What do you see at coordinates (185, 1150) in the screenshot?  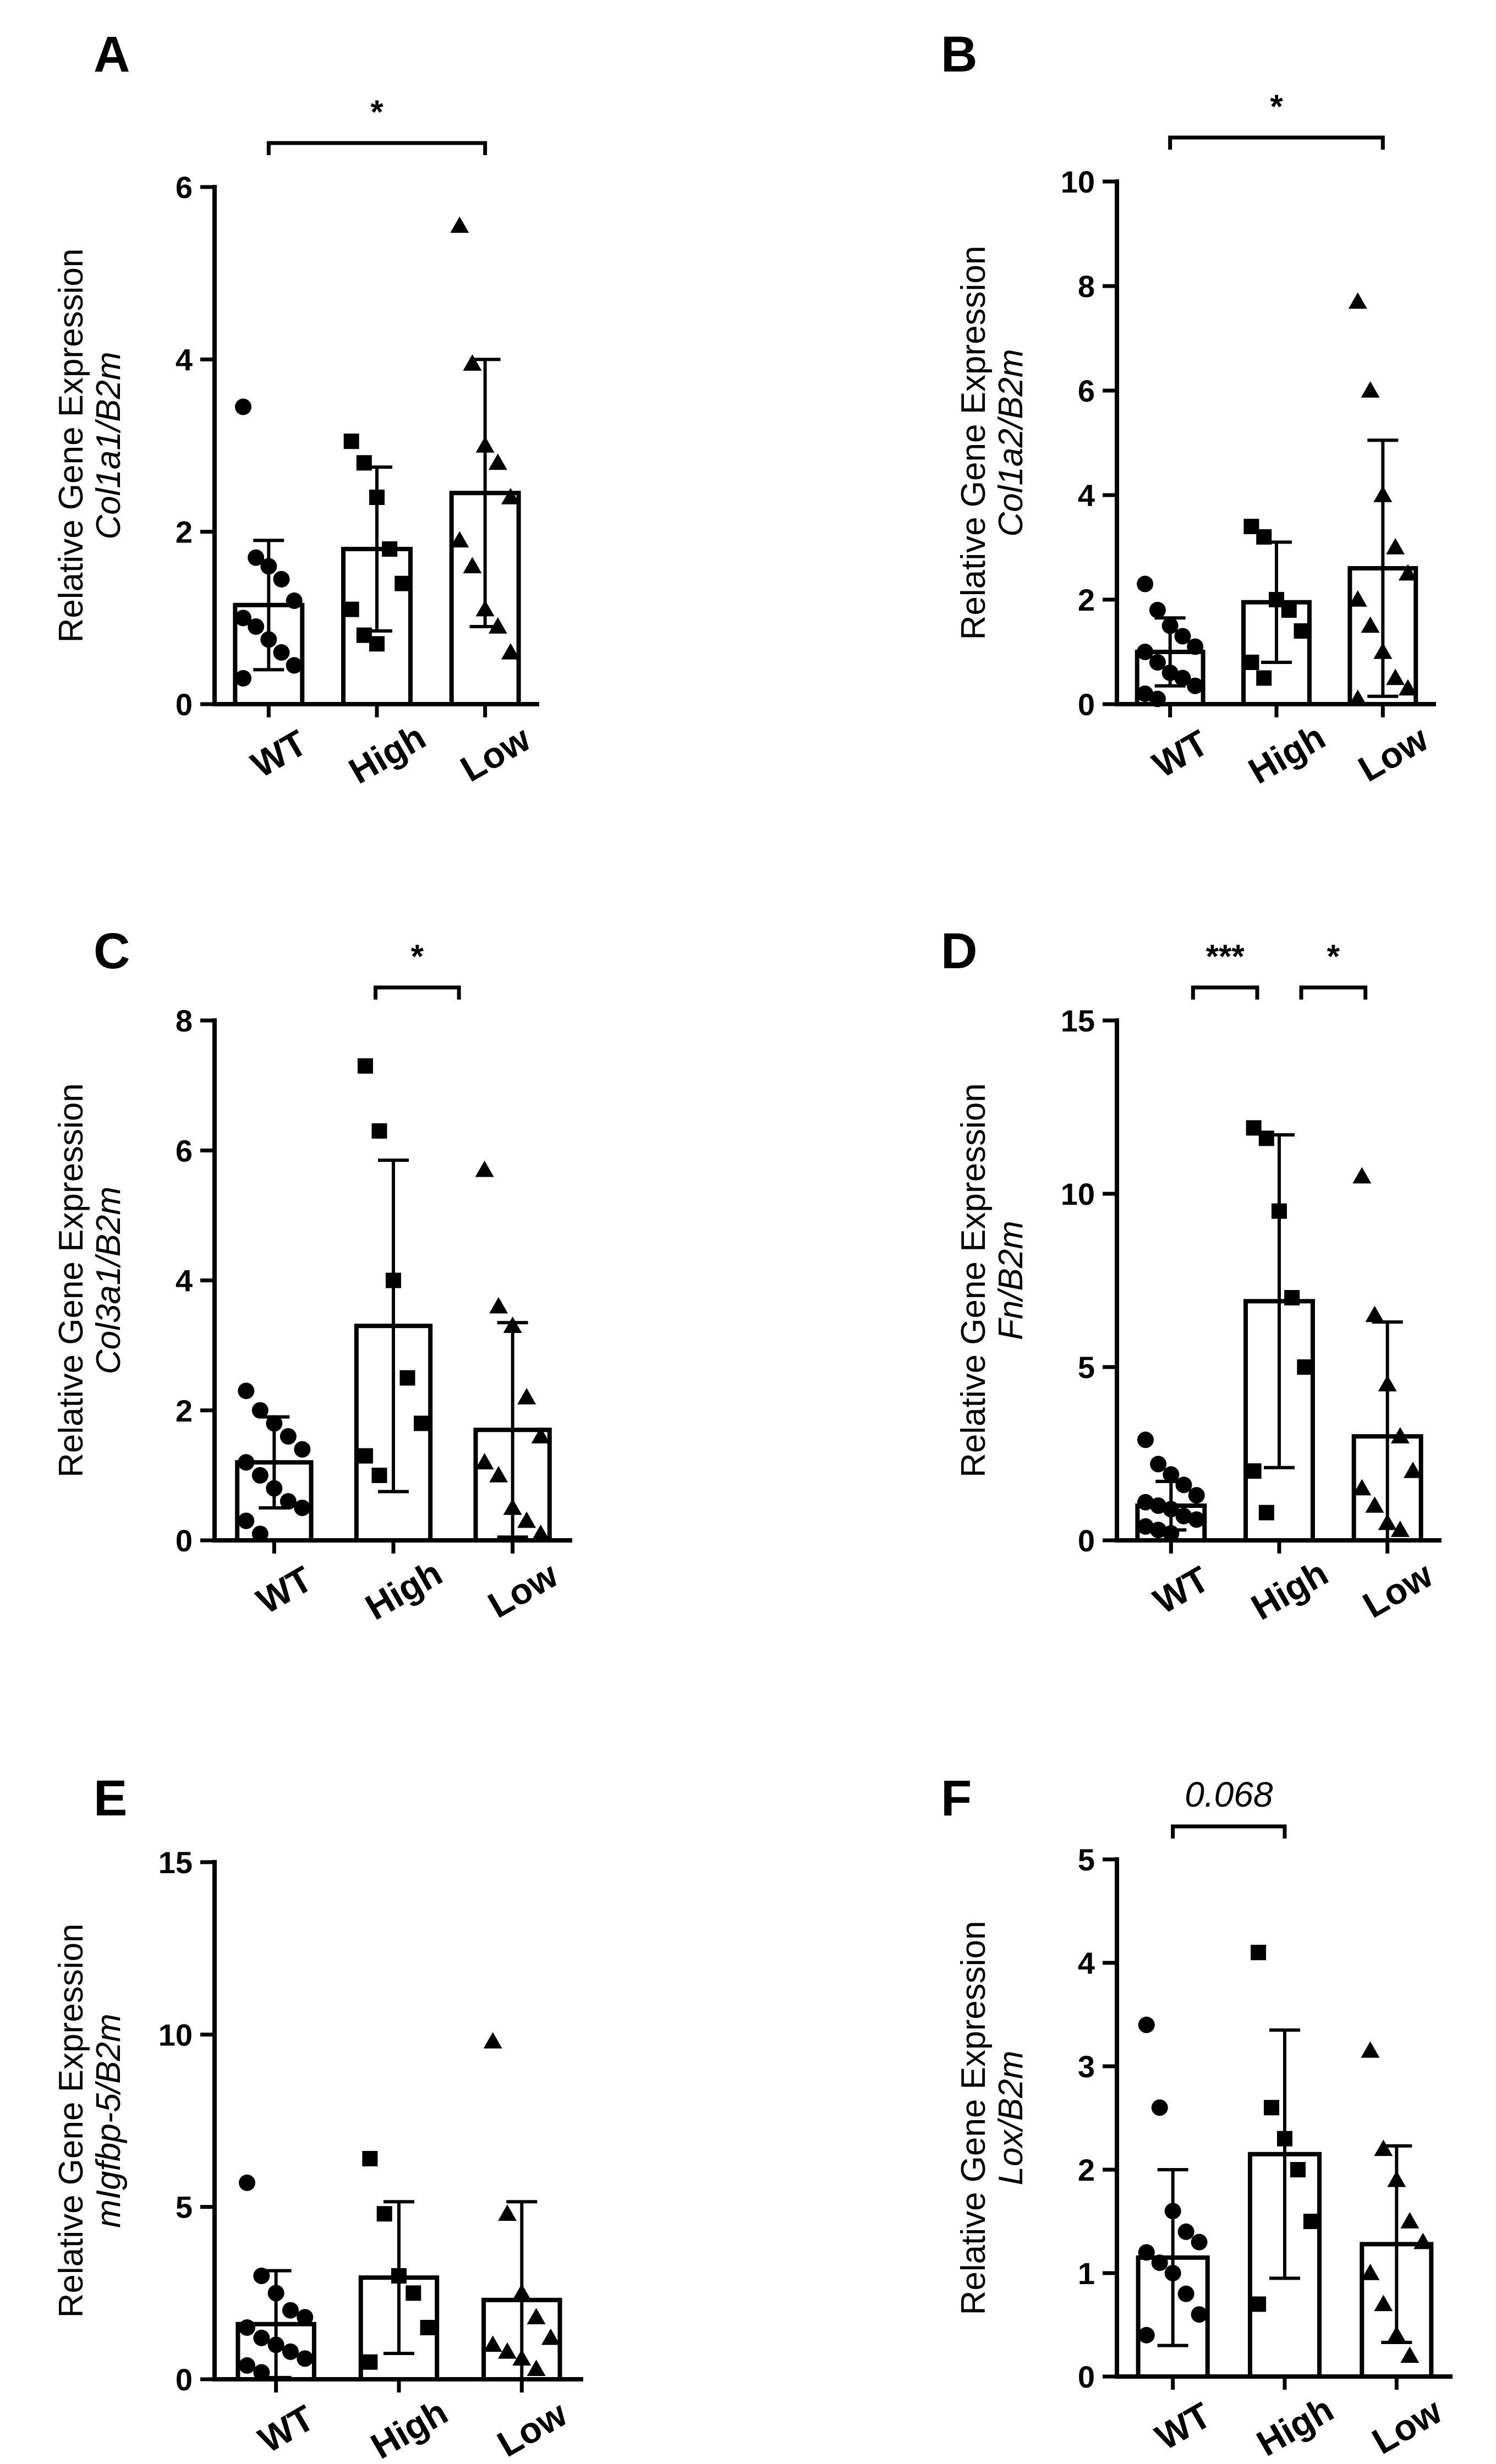 I see `y-tick-label: 6` at bounding box center [185, 1150].